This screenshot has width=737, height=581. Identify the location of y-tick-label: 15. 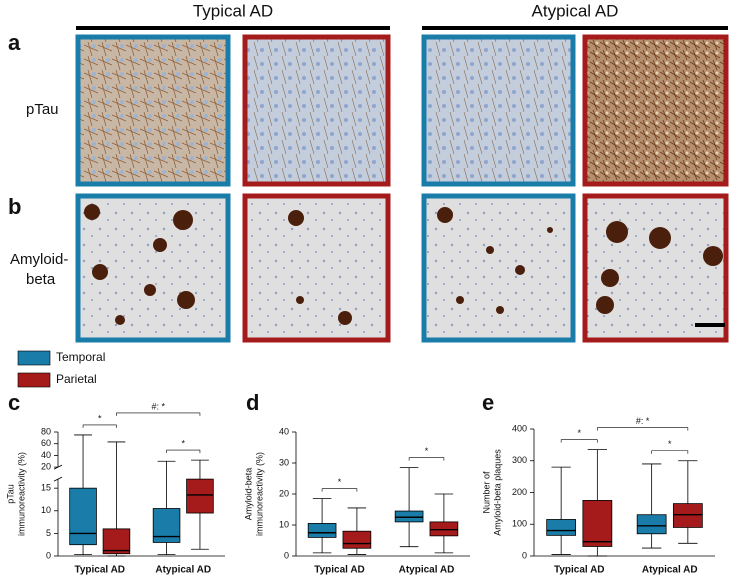
(46, 488).